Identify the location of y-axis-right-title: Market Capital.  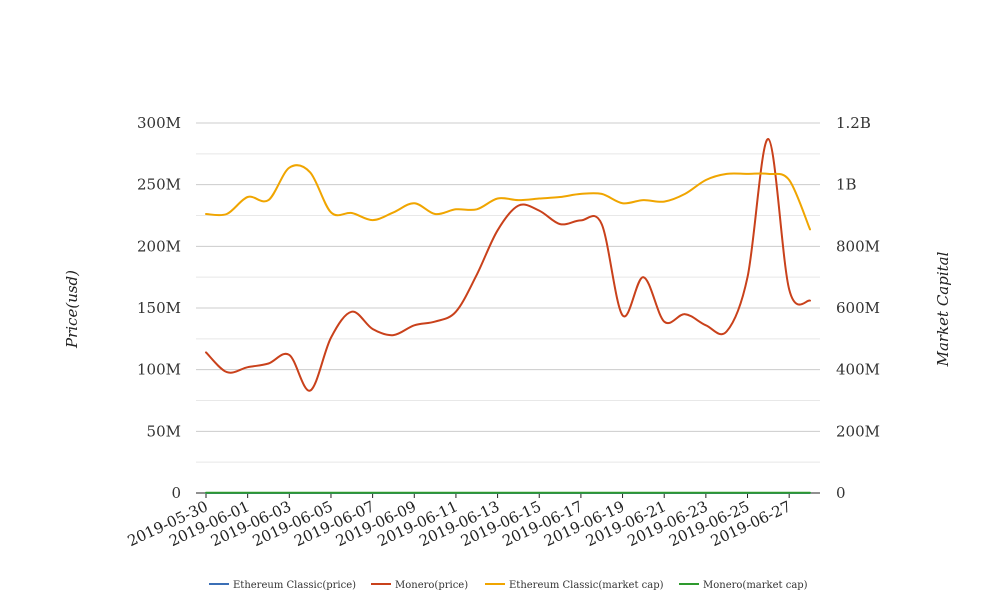
(943, 309).